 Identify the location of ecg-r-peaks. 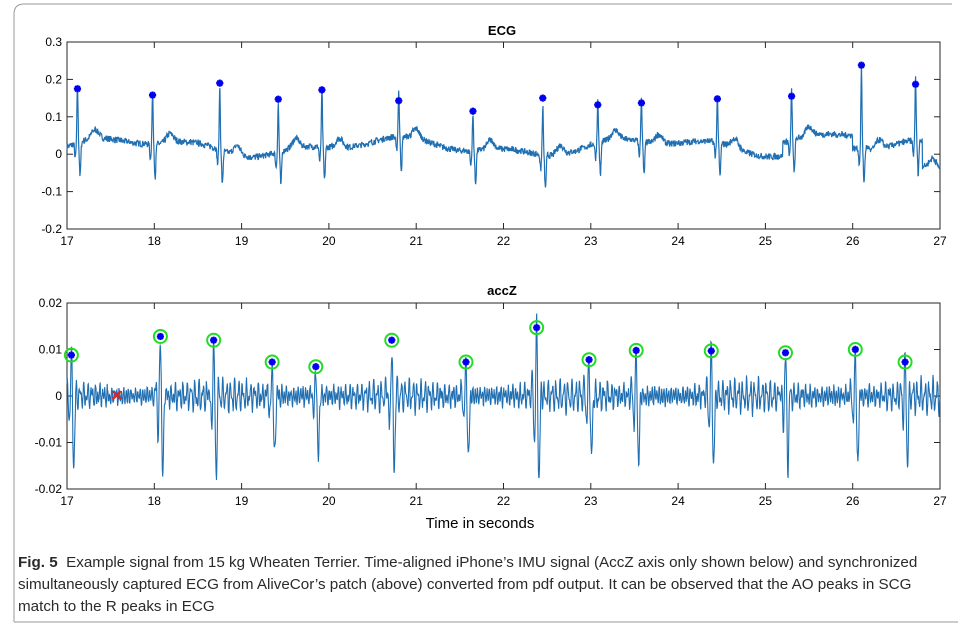
(496, 88).